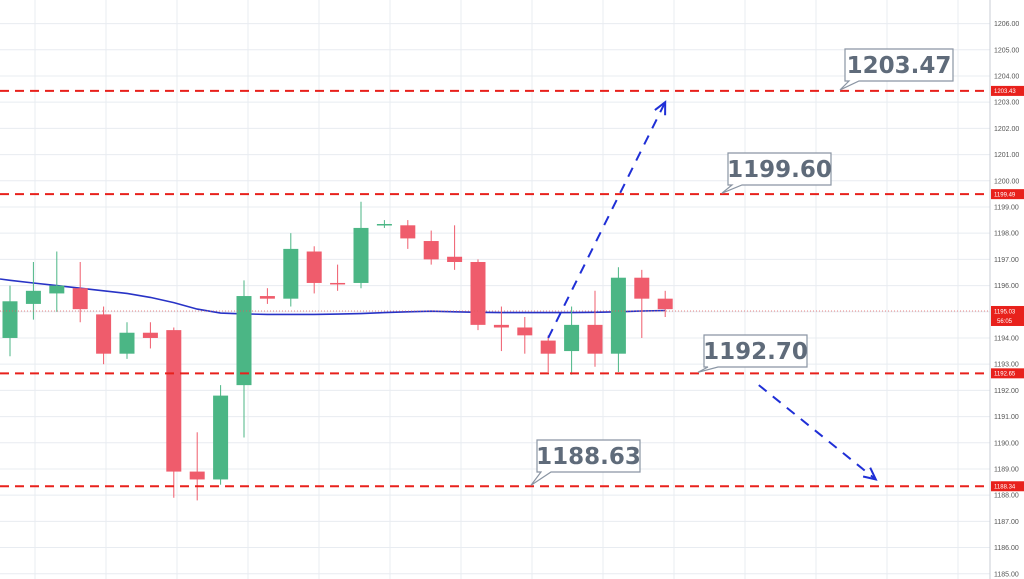 This screenshot has height=579, width=1024. I want to click on current-price-tag, so click(1007, 315).